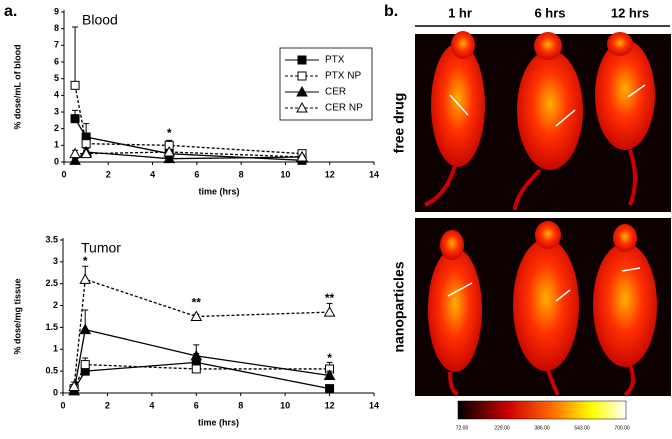 Image resolution: width=672 pixels, height=439 pixels. I want to click on legend-label: PTX NP, so click(343, 76).